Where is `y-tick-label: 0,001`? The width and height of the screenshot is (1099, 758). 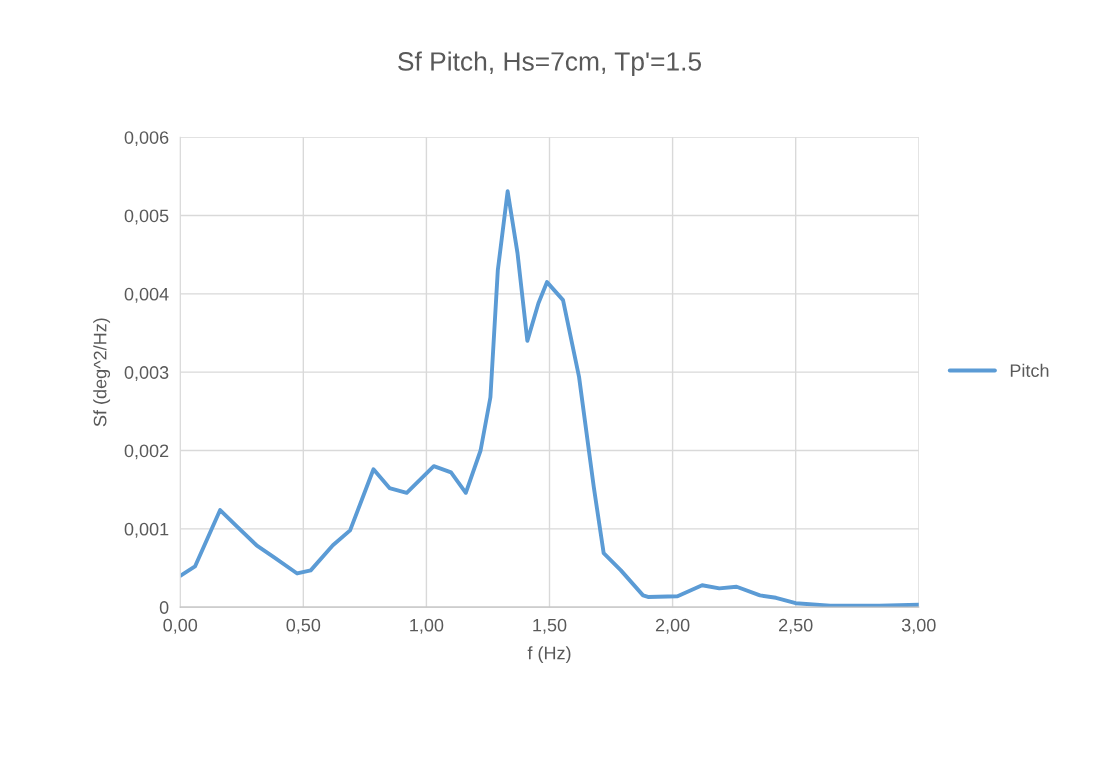
y-tick-label: 0,001 is located at coordinates (146, 530).